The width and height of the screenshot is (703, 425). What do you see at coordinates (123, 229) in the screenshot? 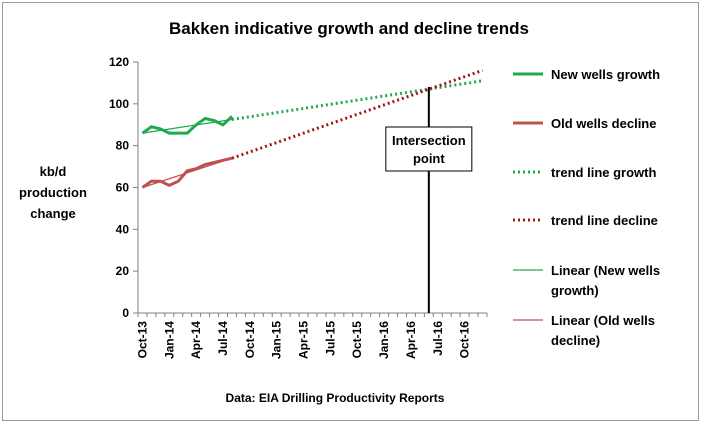
I see `y-tick-label: 40` at bounding box center [123, 229].